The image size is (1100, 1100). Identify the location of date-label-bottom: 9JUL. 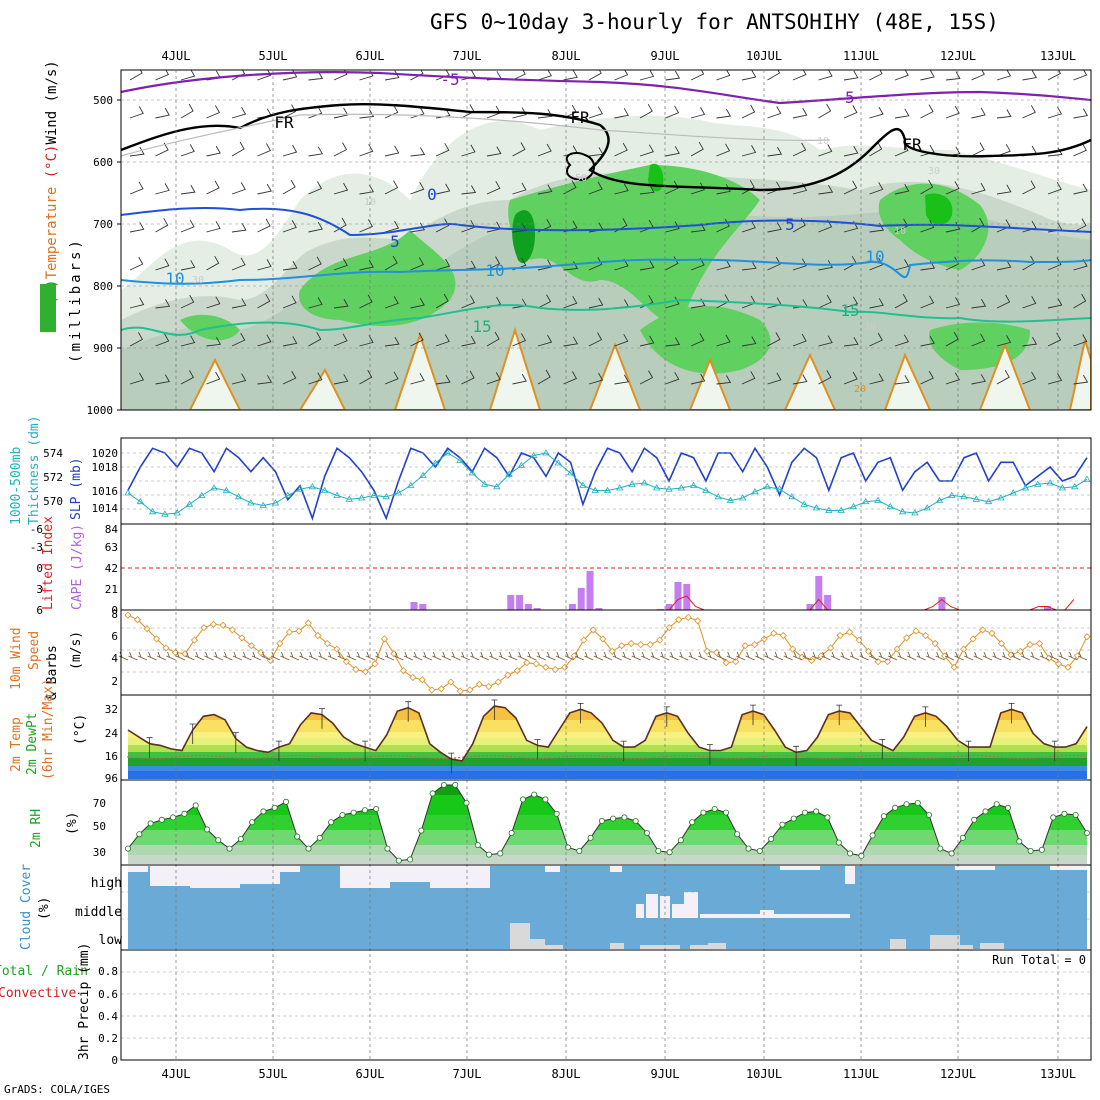
(665, 1074).